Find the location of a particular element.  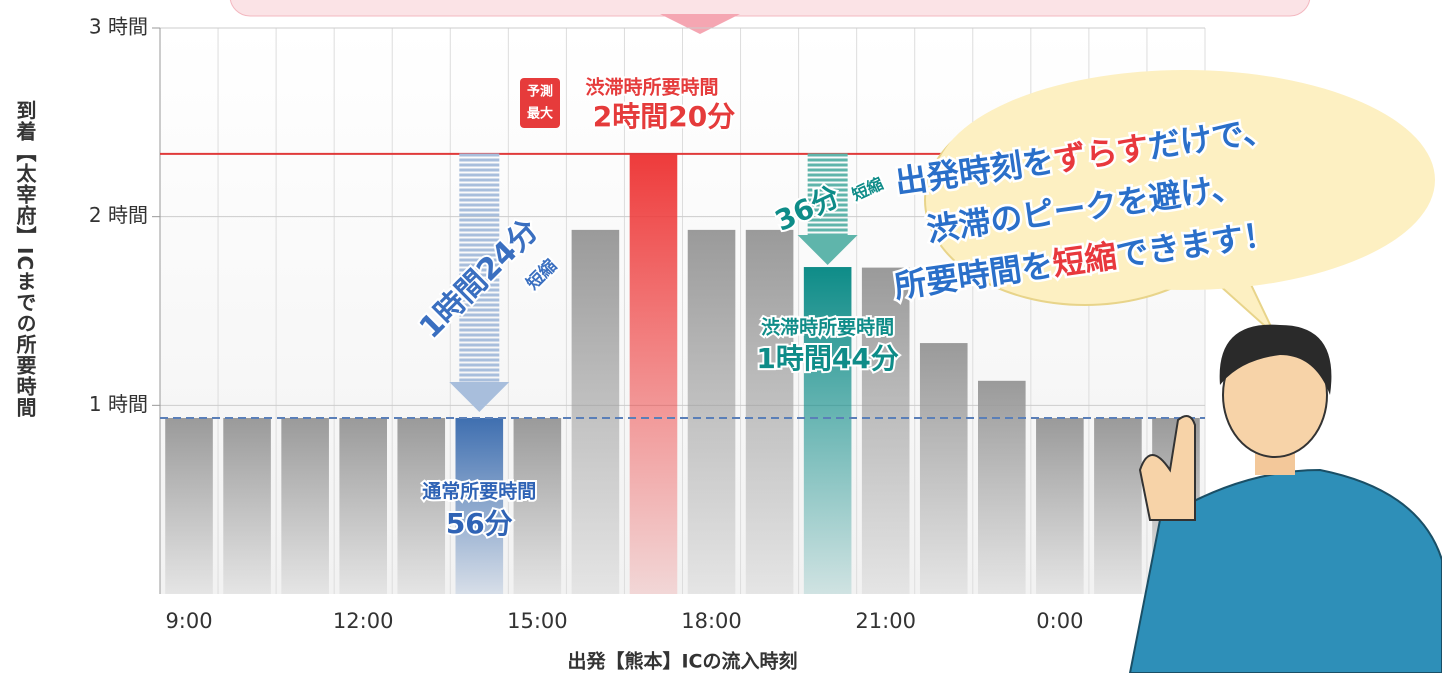

badge-text: 最大 is located at coordinates (540, 114).